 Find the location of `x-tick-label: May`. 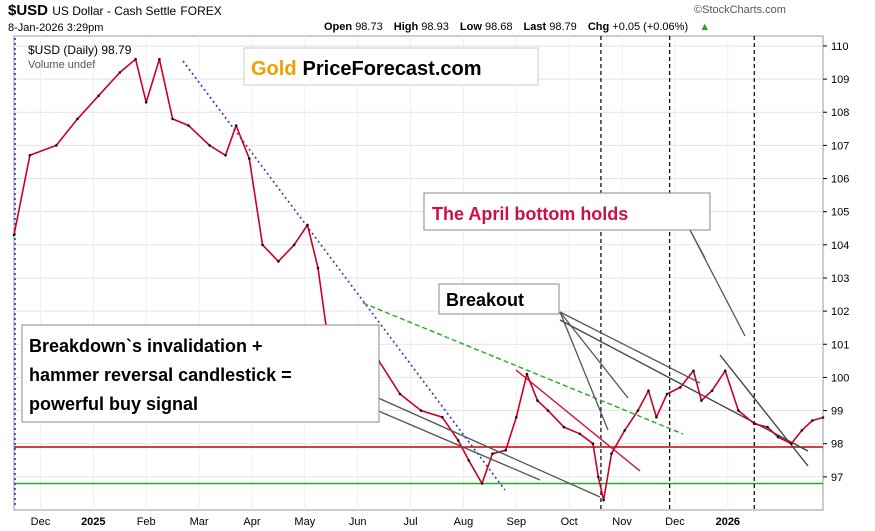

x-tick-label: May is located at coordinates (304, 522).